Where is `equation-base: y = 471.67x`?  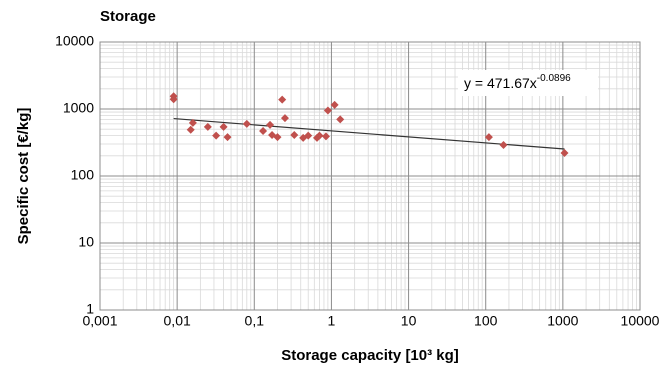 equation-base: y = 471.67x is located at coordinates (500, 83).